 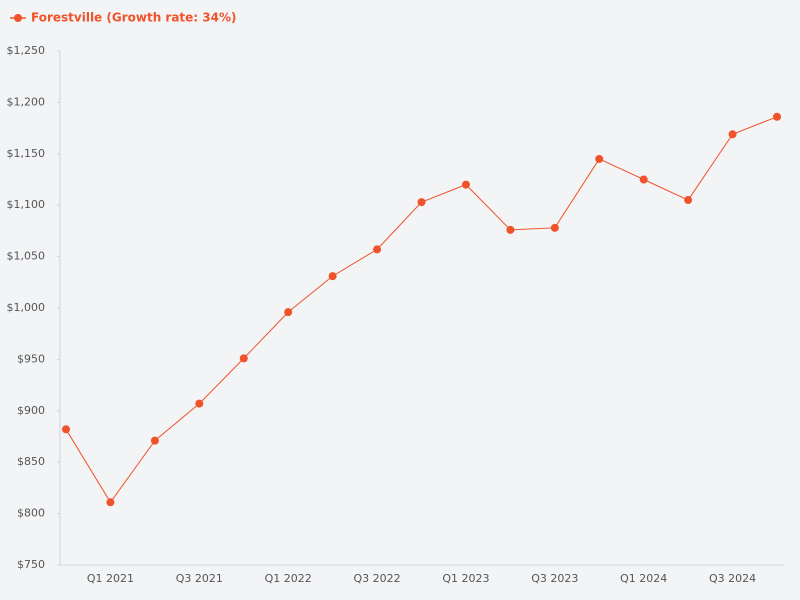 I want to click on y-tick-label: $1,100, so click(x=26, y=204).